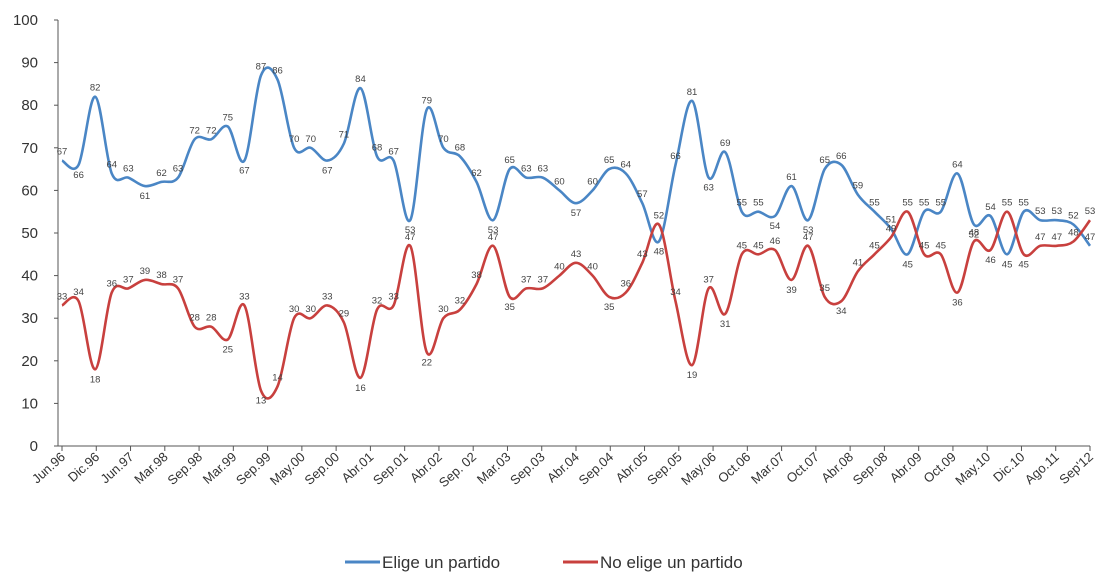 Image resolution: width=1097 pixels, height=575 pixels. What do you see at coordinates (698, 468) in the screenshot?
I see `x-tick-label: May.06` at bounding box center [698, 468].